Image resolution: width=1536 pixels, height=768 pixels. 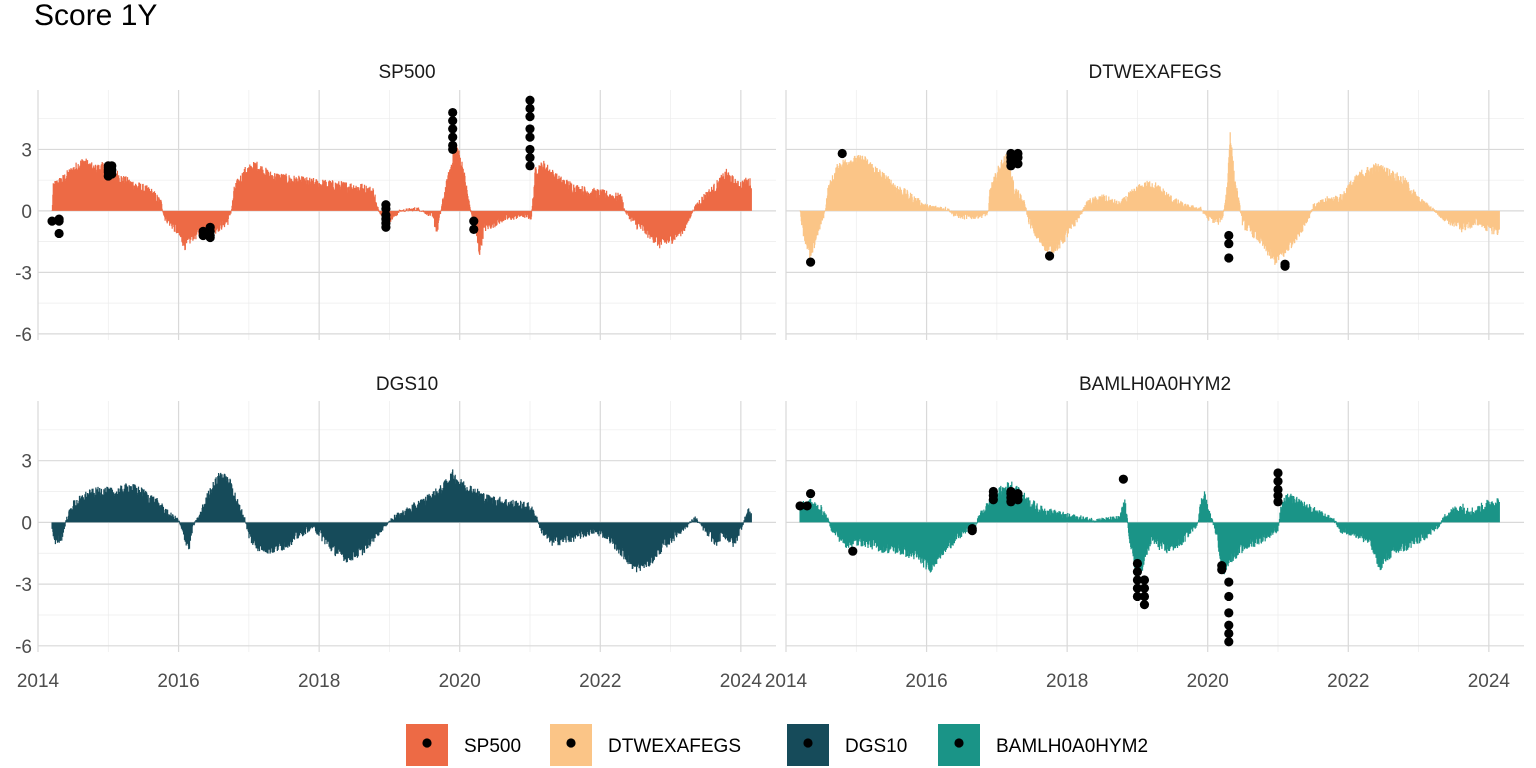 I want to click on legend-item-bamlh0a0hym2: BAMLH0A0HYM2, so click(x=1043, y=745).